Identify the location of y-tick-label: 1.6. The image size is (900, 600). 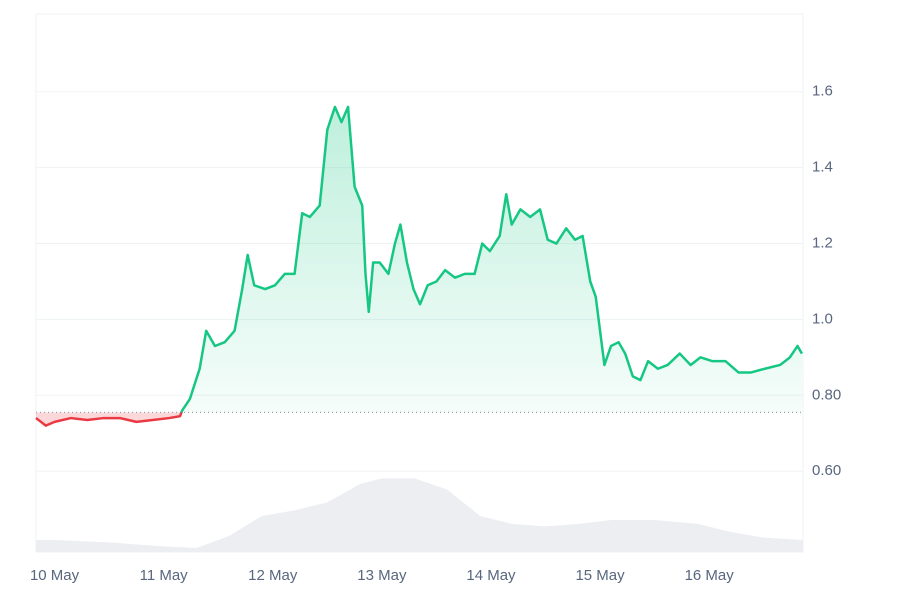
(822, 91).